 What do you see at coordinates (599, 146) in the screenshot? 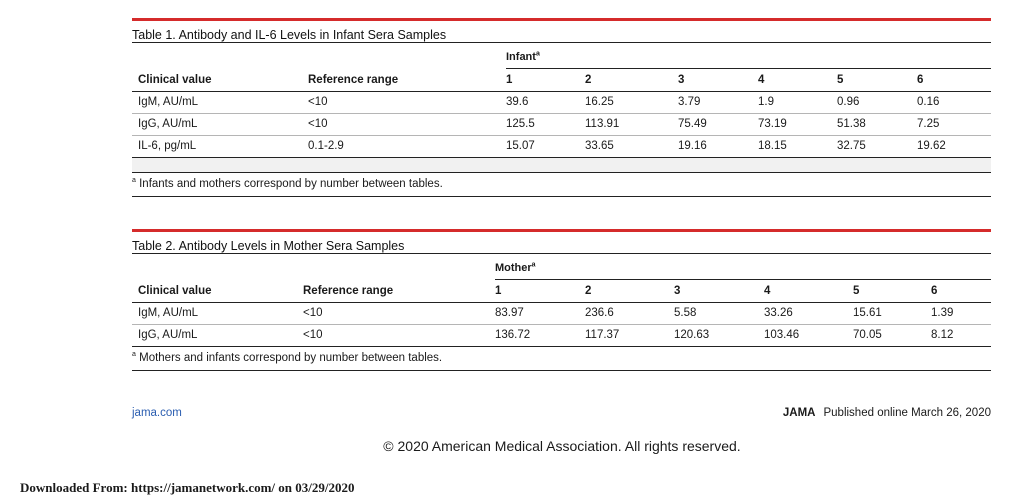
I see `table-cell: 33.65` at bounding box center [599, 146].